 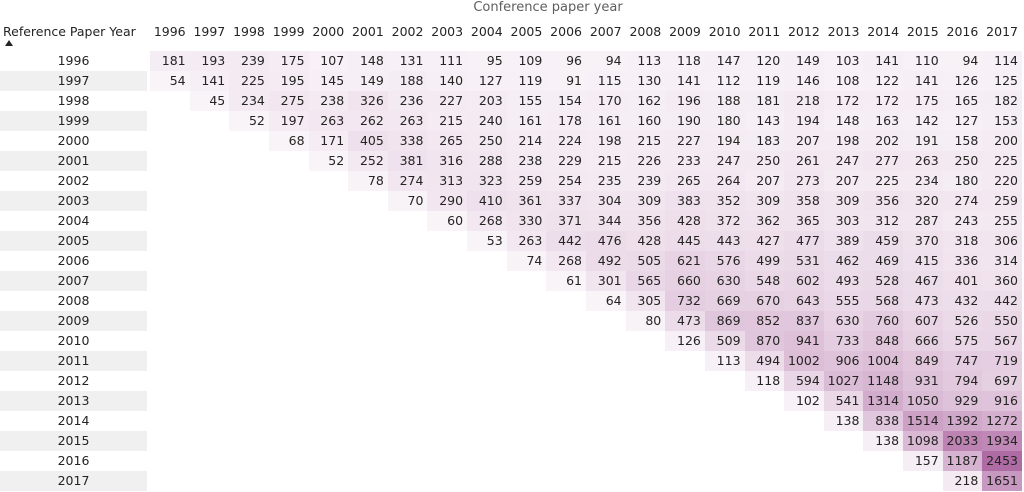 What do you see at coordinates (803, 31) in the screenshot?
I see `column-header: 2012` at bounding box center [803, 31].